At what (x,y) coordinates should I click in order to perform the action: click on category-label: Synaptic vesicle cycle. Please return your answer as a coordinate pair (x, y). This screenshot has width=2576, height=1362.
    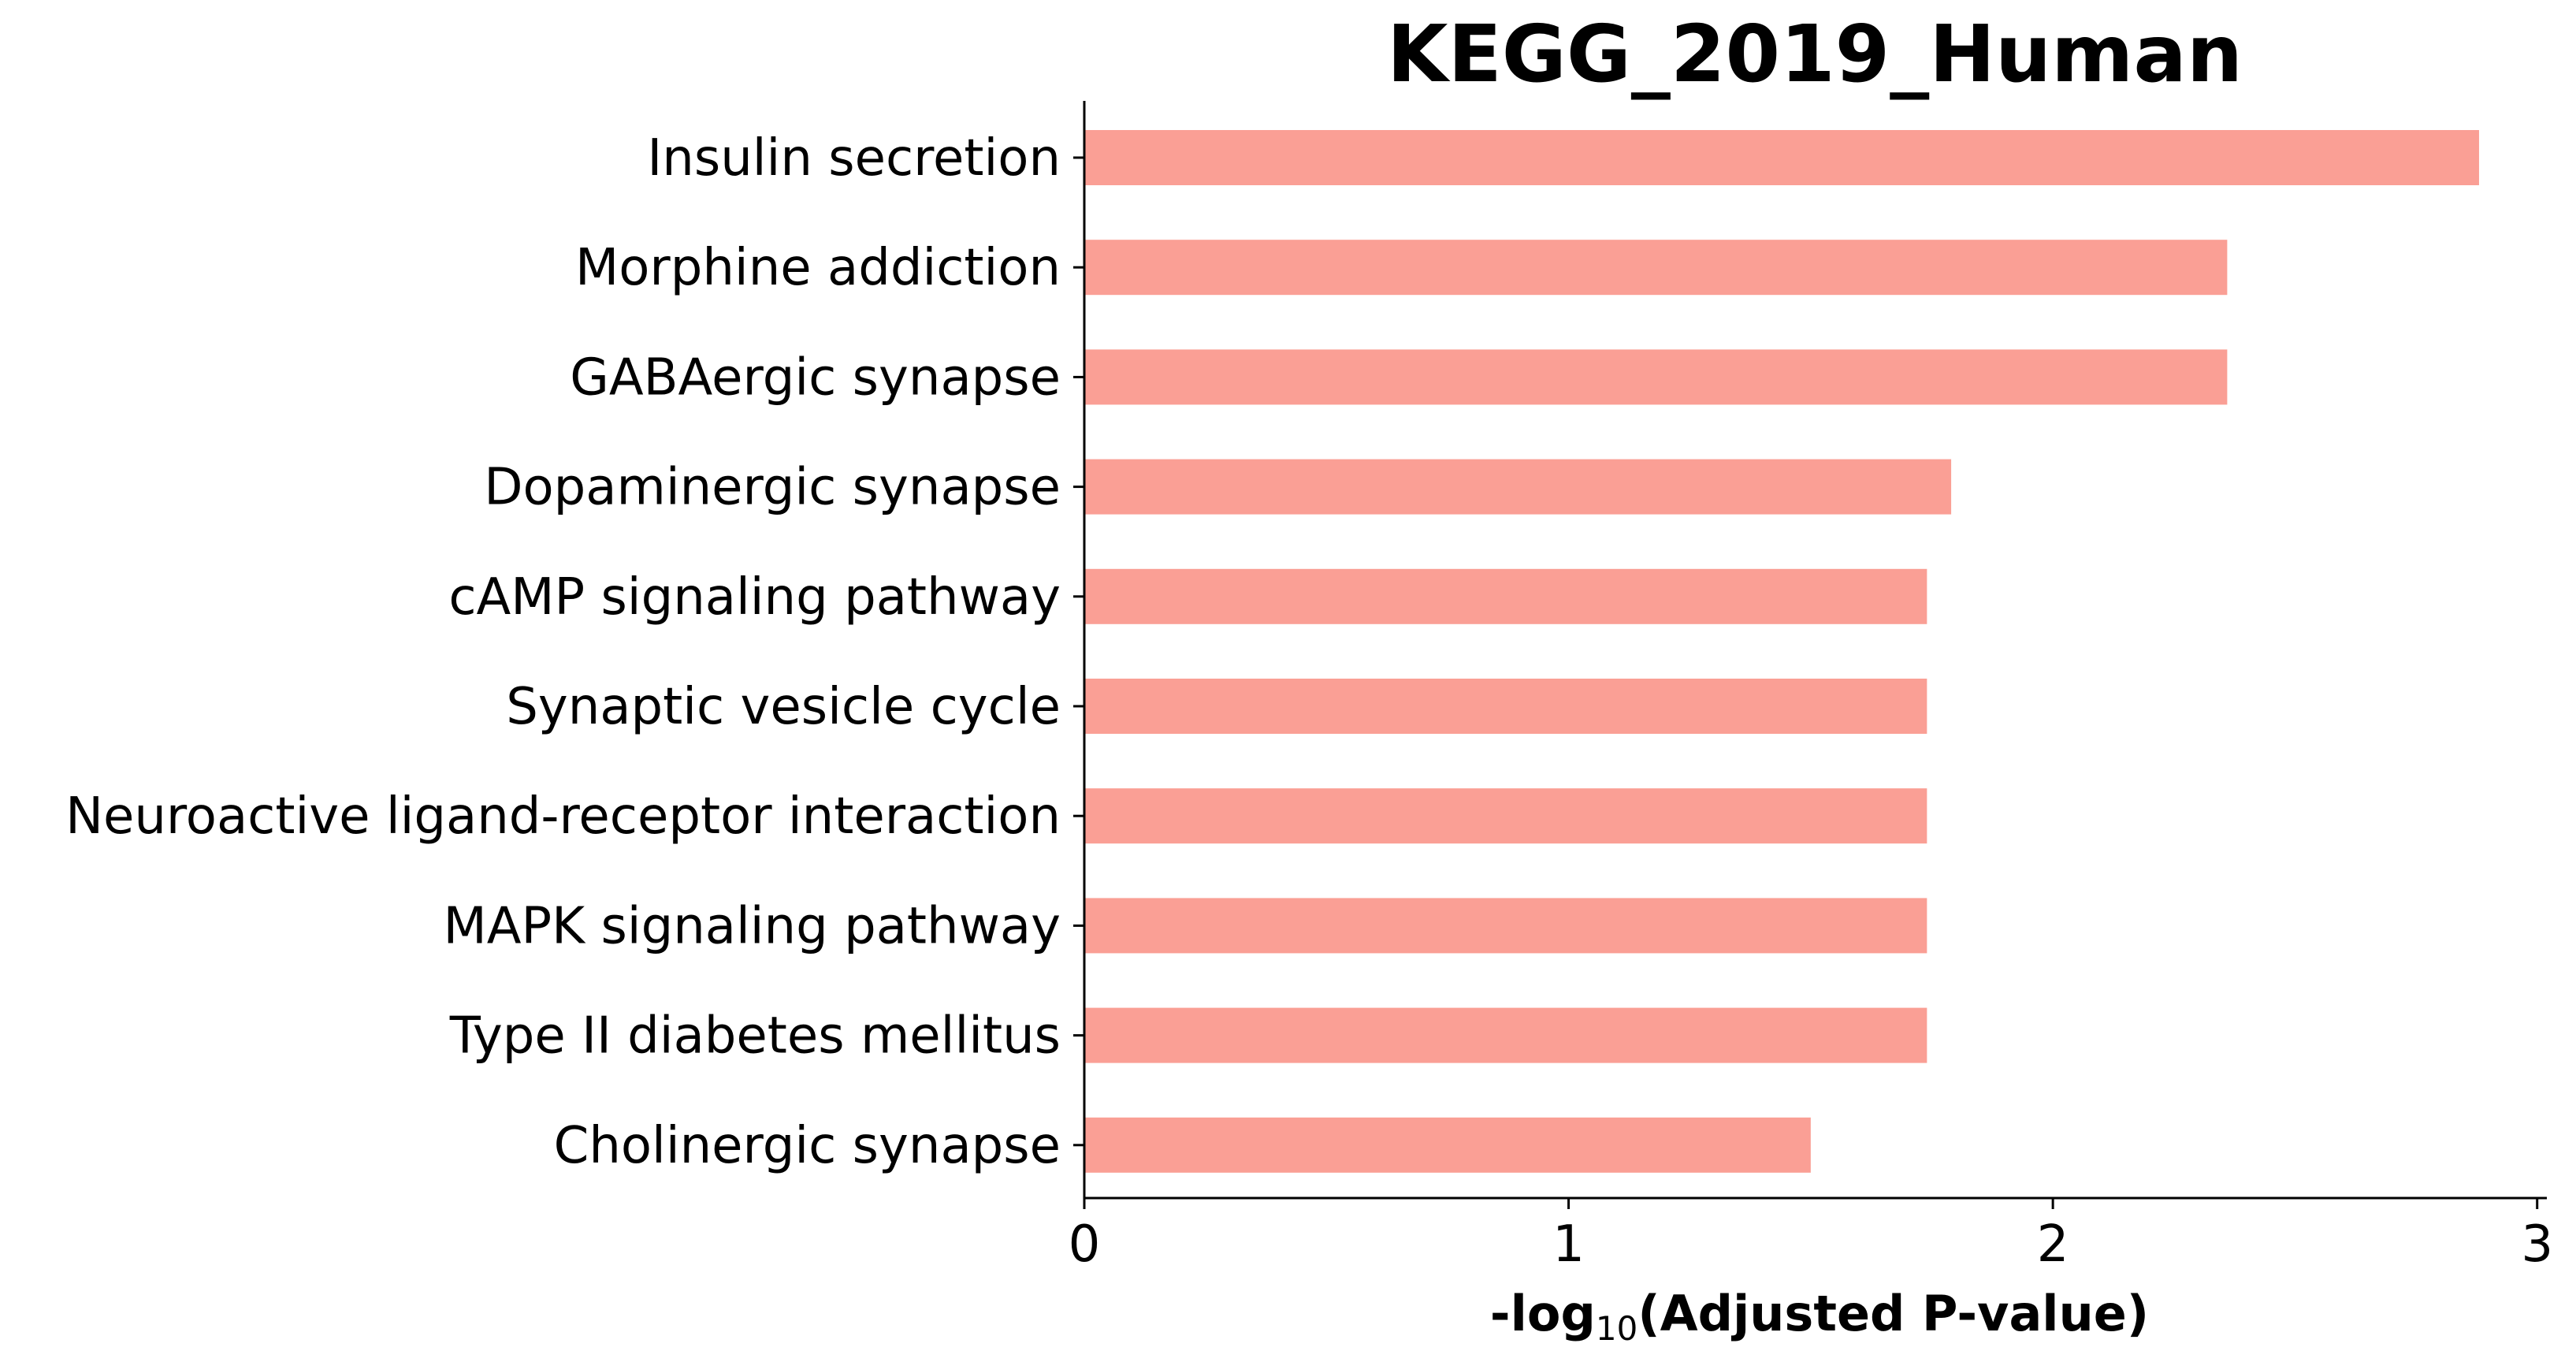
    Looking at the image, I should click on (783, 707).